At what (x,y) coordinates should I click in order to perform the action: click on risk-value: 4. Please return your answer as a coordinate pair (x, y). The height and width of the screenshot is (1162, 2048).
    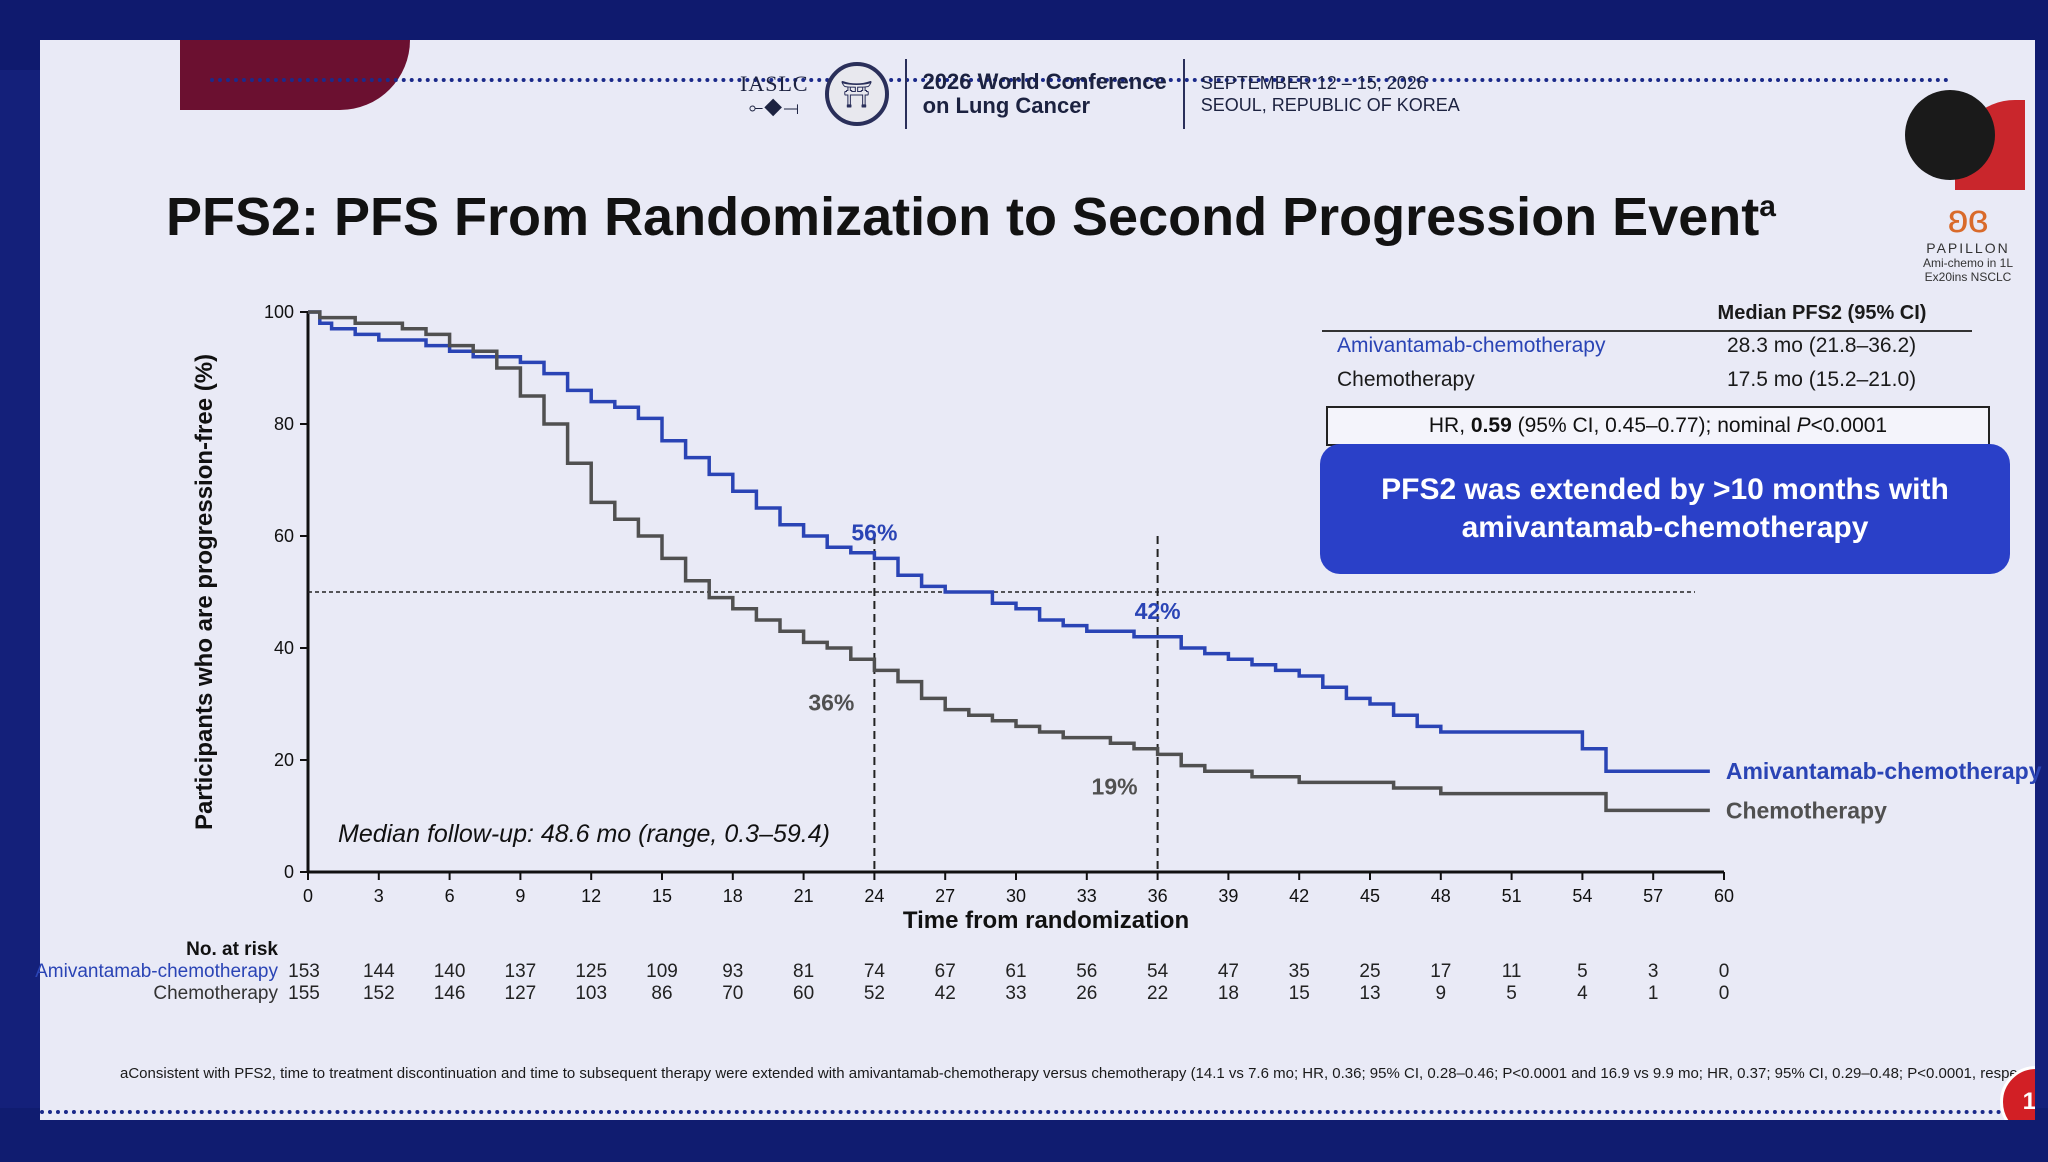
    Looking at the image, I should click on (1582, 993).